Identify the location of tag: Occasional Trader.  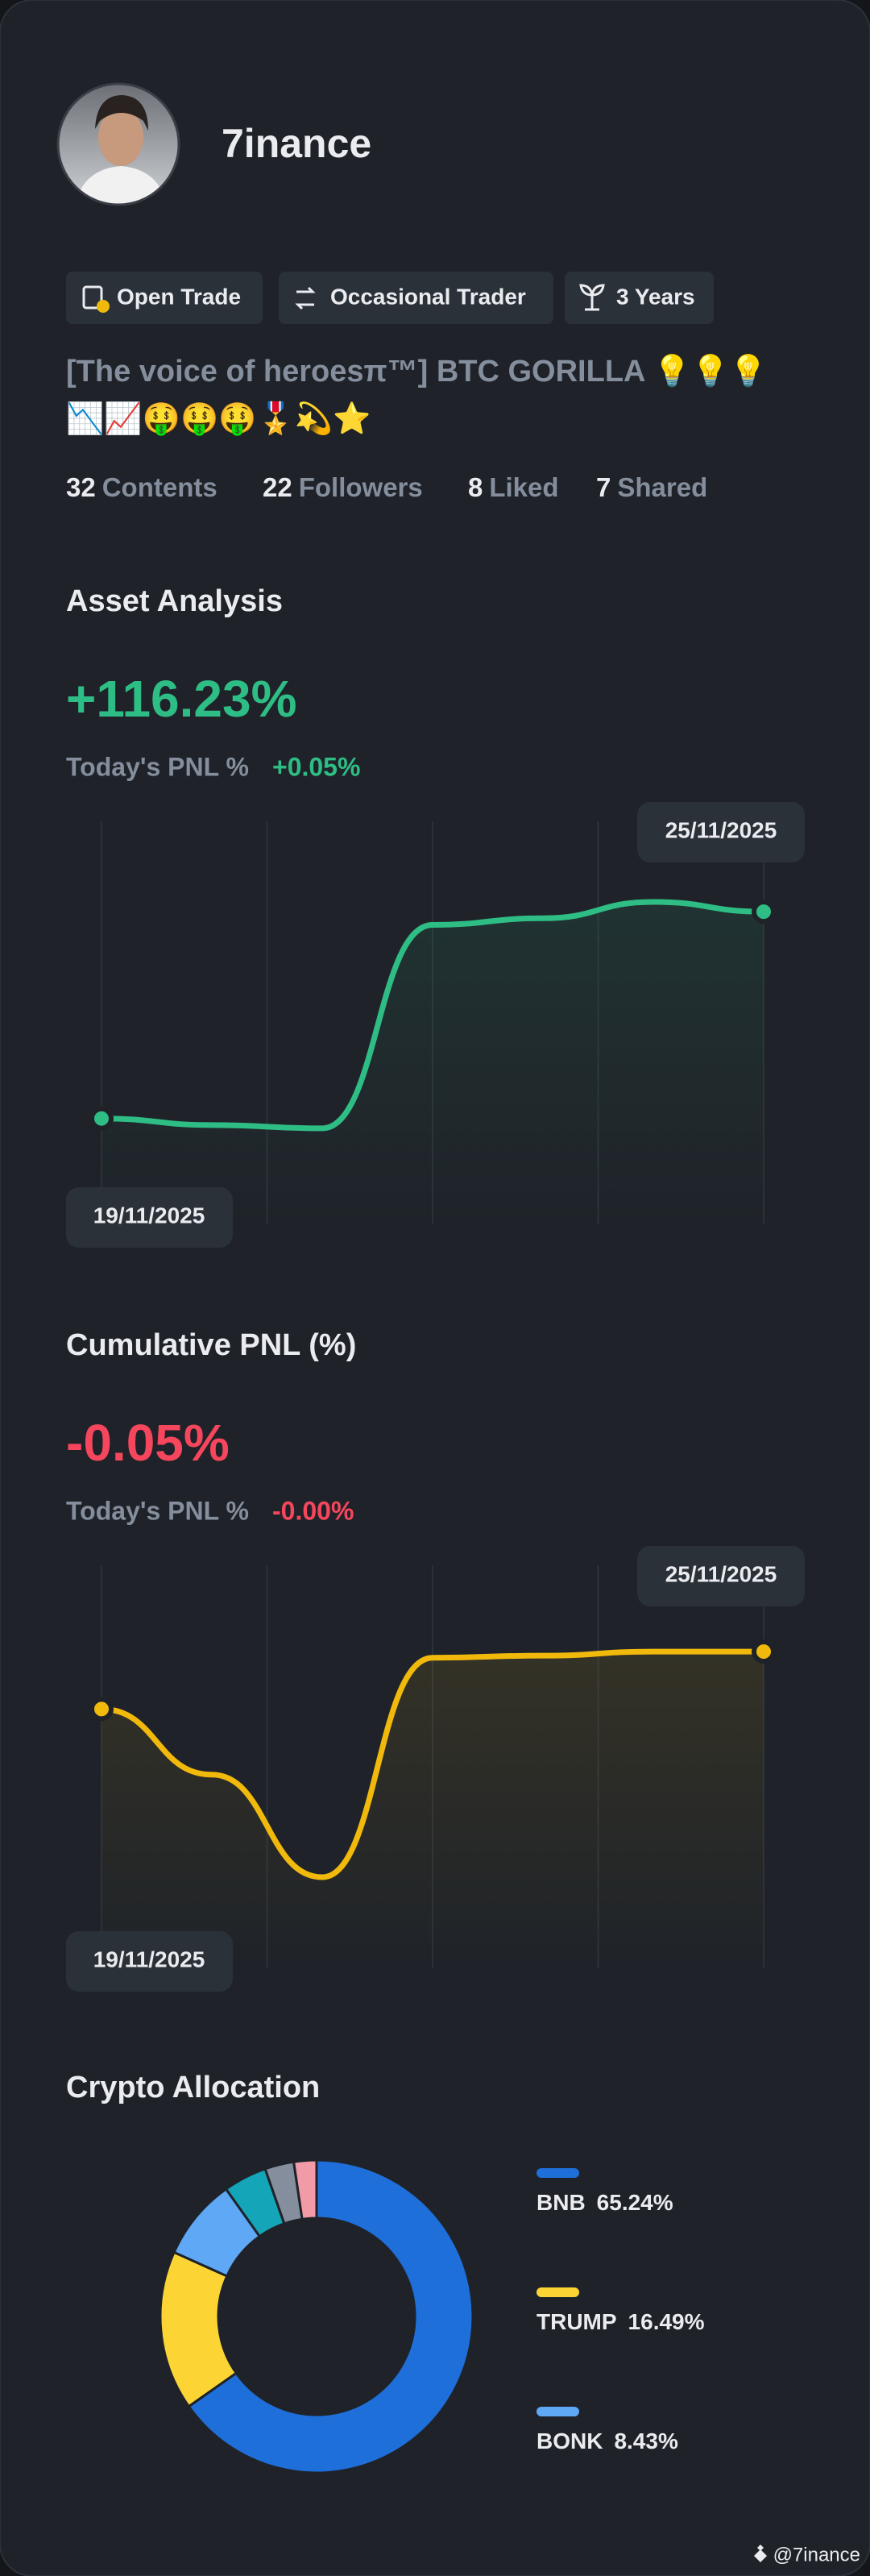
(416, 298).